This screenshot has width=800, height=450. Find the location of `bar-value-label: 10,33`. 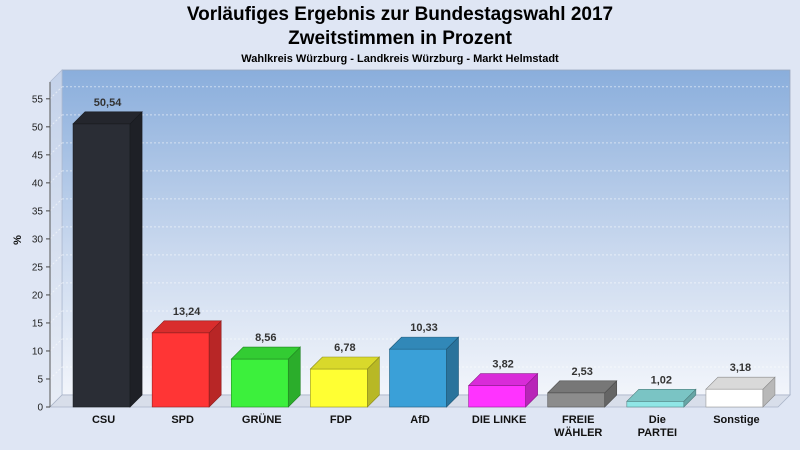

bar-value-label: 10,33 is located at coordinates (424, 328).